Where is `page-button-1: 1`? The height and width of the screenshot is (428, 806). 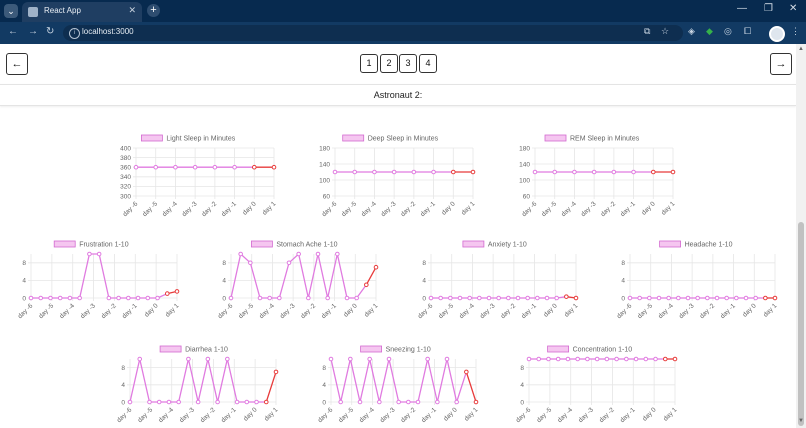
page-button-1: 1 is located at coordinates (369, 63).